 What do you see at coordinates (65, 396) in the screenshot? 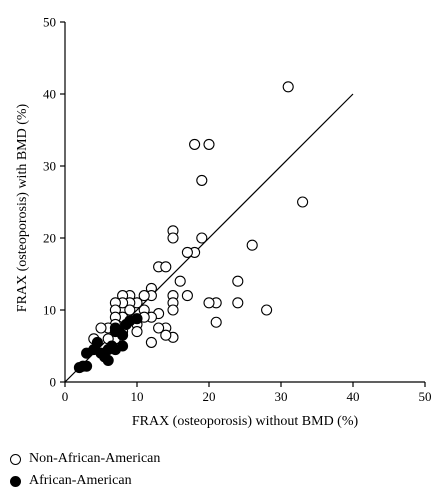
I see `x-tick-label: 0` at bounding box center [65, 396].